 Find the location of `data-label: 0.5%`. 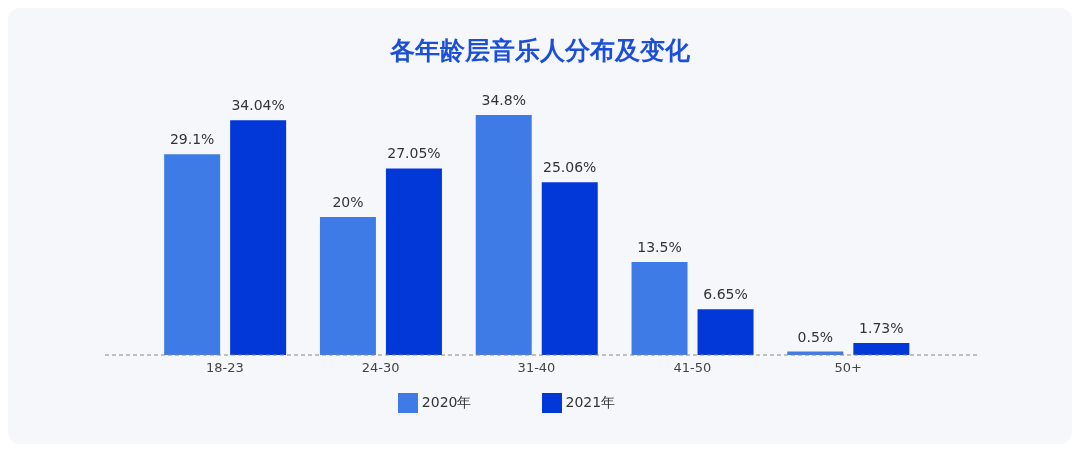

data-label: 0.5% is located at coordinates (815, 336).